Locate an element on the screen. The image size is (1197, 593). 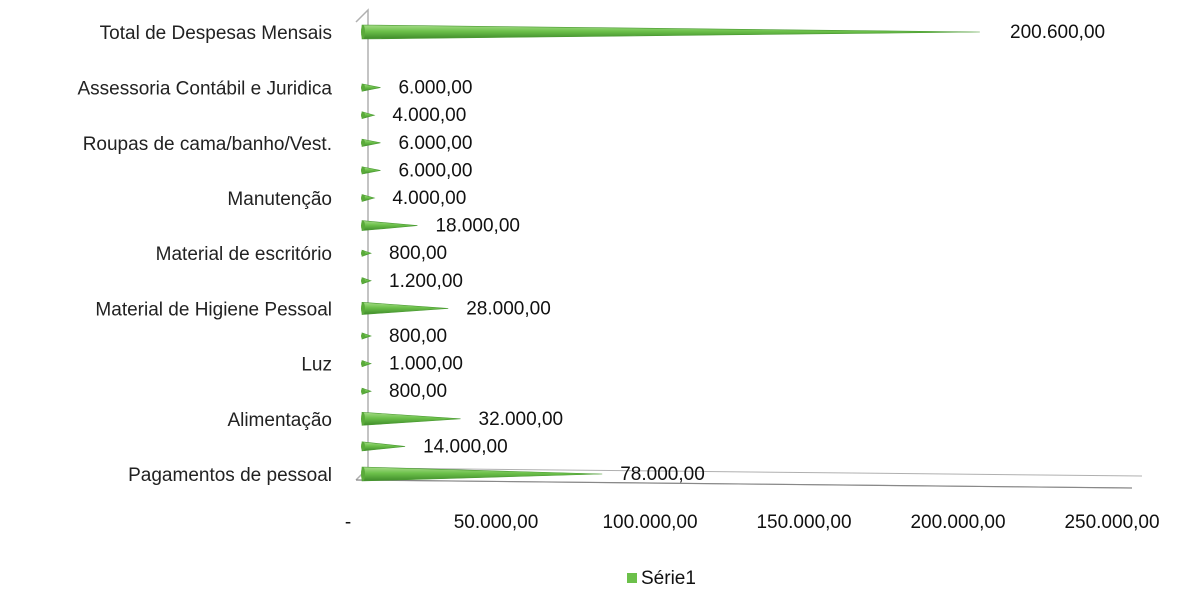
legend: Série1 is located at coordinates (661, 578).